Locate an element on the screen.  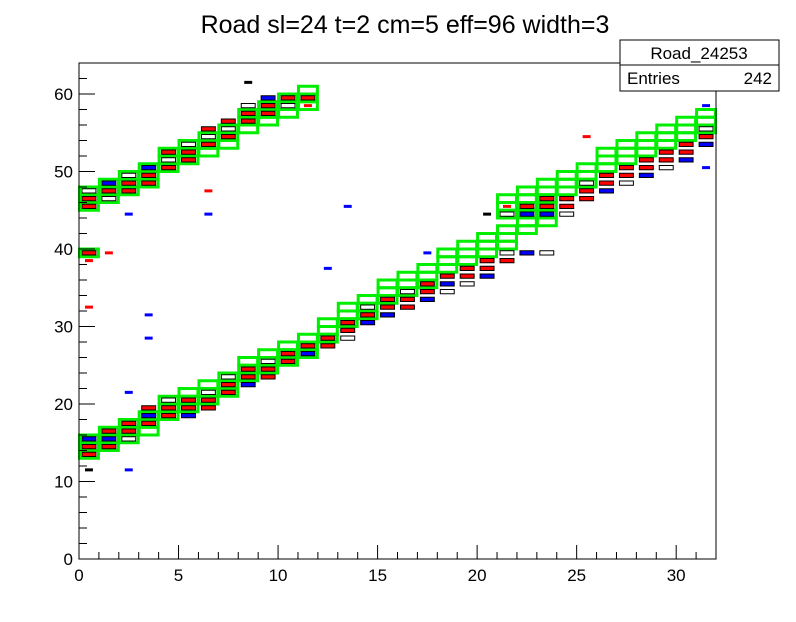
y-tick-label: 50 is located at coordinates (63, 172).